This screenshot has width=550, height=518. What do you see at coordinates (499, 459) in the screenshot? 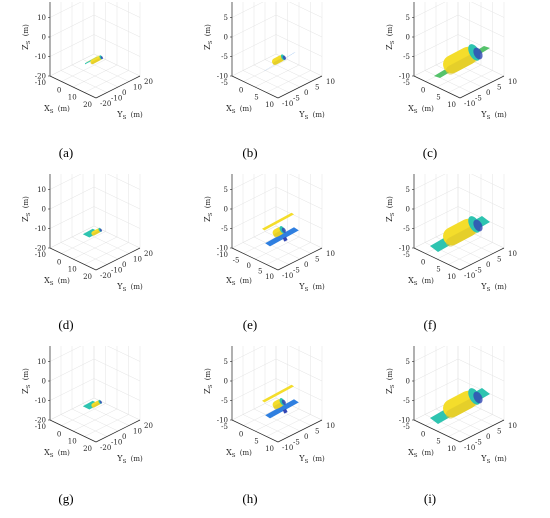
I see `y-axis-title-unit: (m)` at bounding box center [499, 459].